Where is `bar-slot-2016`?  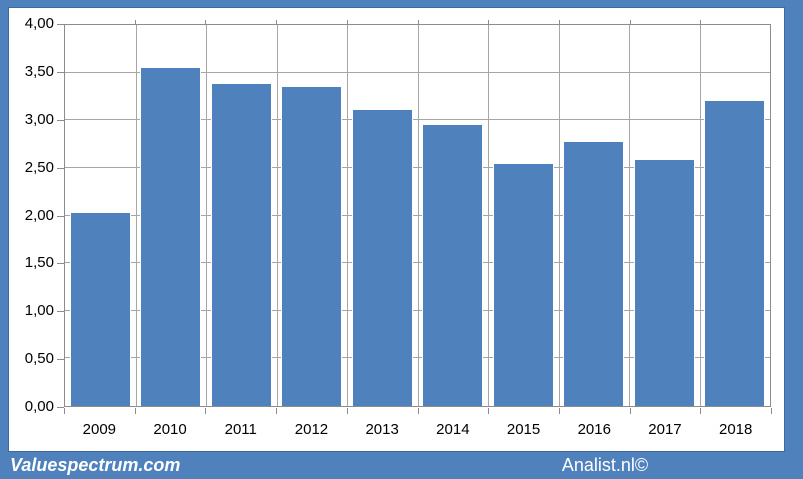 bar-slot-2016 is located at coordinates (594, 215).